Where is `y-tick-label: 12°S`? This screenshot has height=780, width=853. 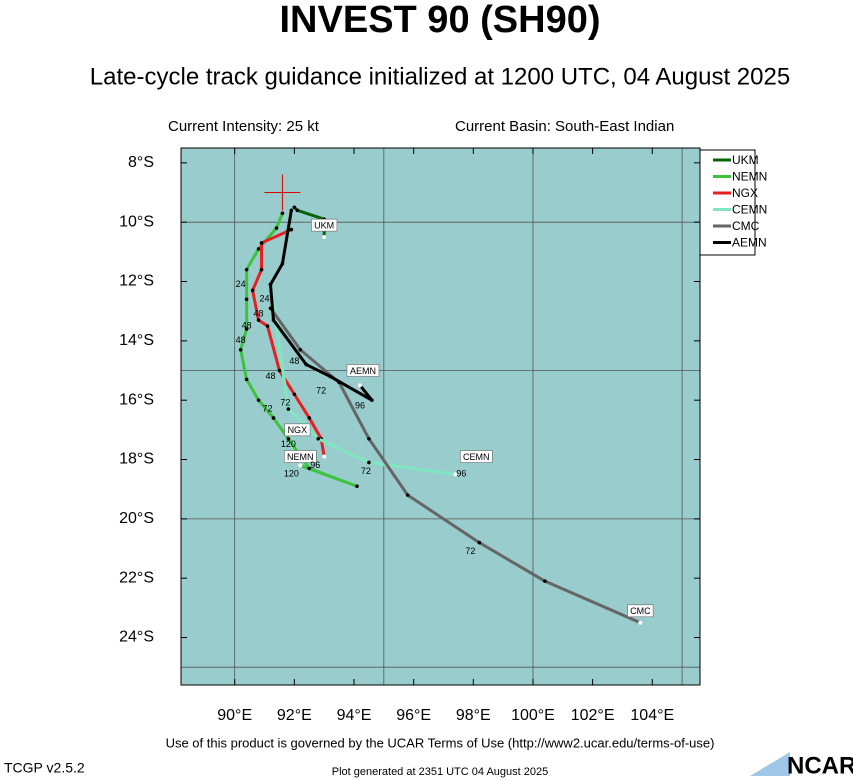
y-tick-label: 12°S is located at coordinates (136, 281).